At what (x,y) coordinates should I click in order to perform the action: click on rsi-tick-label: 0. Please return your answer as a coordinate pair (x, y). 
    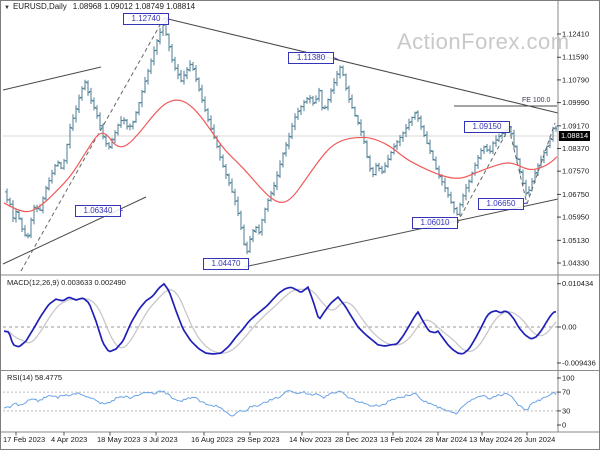
    Looking at the image, I should click on (564, 425).